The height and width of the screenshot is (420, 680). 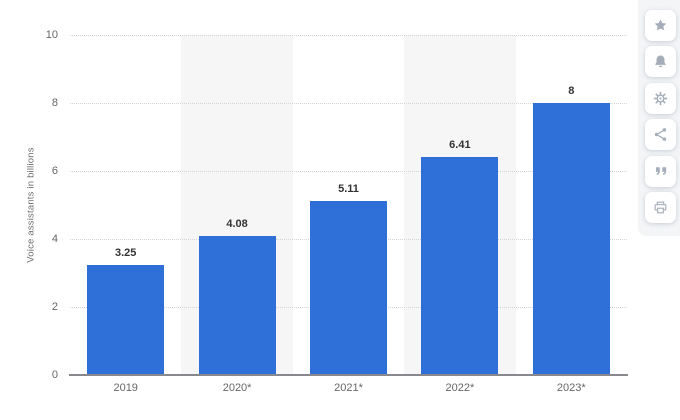 What do you see at coordinates (54, 239) in the screenshot?
I see `y-tick-label: 4` at bounding box center [54, 239].